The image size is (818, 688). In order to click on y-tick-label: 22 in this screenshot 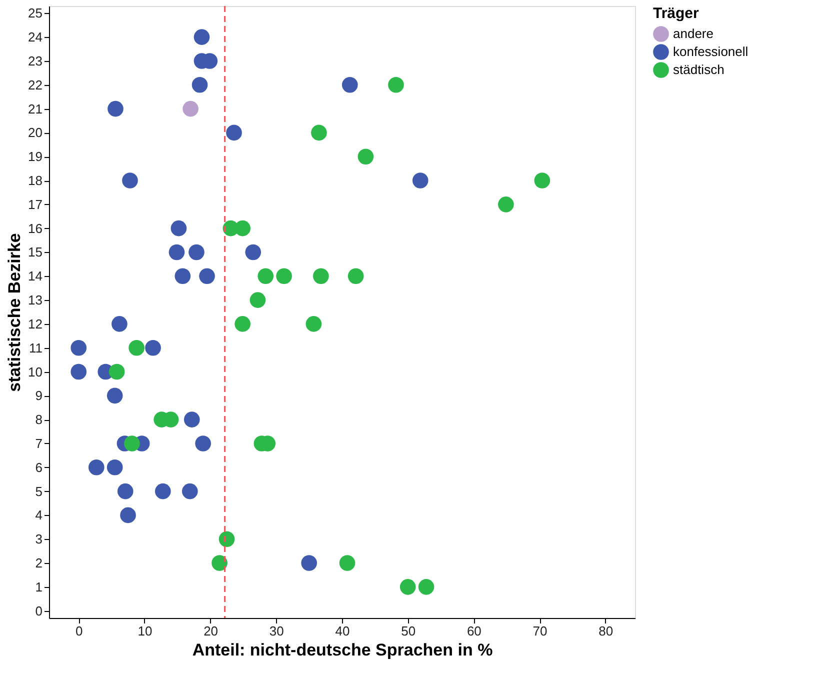, I will do `click(35, 84)`.